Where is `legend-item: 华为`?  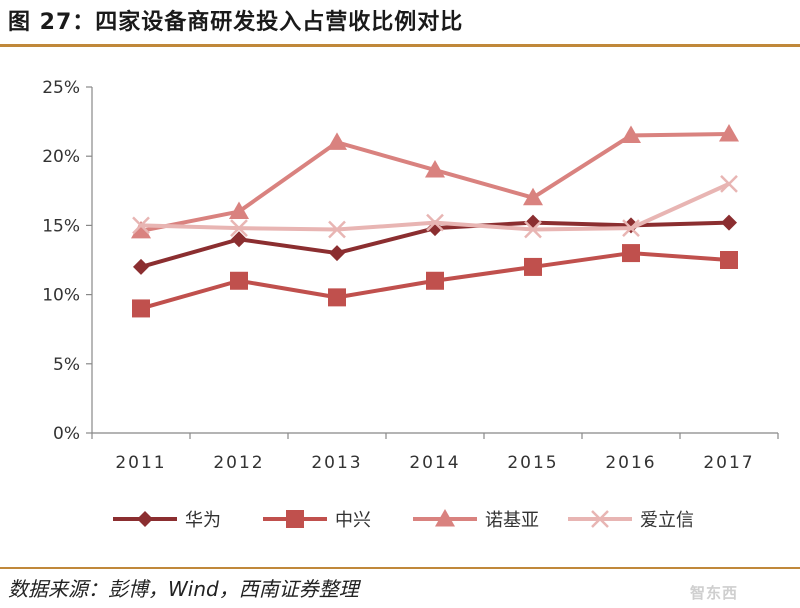 legend-item: 华为 is located at coordinates (167, 520).